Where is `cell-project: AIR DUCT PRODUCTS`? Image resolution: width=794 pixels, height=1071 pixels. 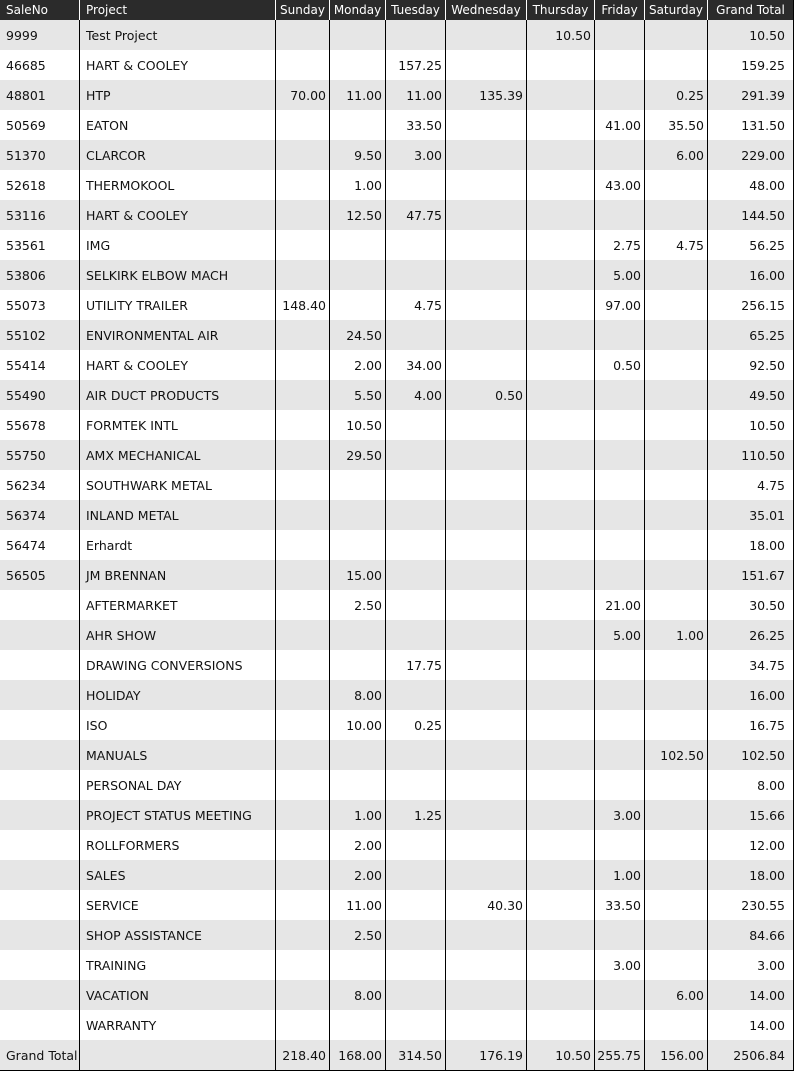
cell-project: AIR DUCT PRODUCTS is located at coordinates (178, 395).